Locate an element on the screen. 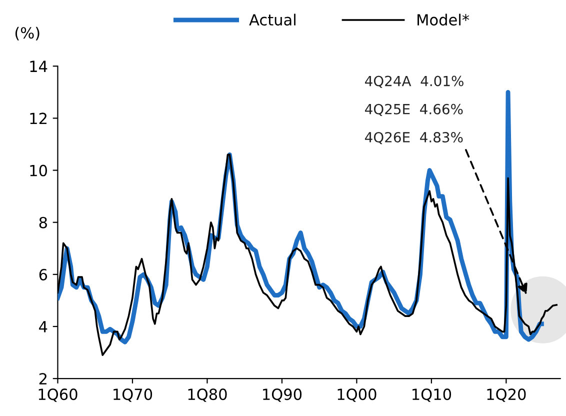 The width and height of the screenshot is (566, 416). legend-label: Model* is located at coordinates (444, 20).